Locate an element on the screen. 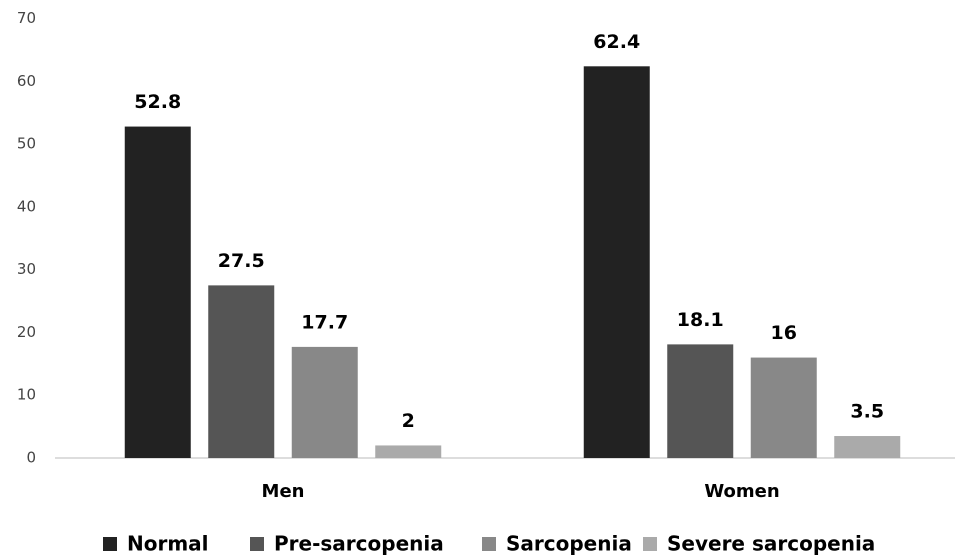  y-tick-label: 10 is located at coordinates (26, 395).